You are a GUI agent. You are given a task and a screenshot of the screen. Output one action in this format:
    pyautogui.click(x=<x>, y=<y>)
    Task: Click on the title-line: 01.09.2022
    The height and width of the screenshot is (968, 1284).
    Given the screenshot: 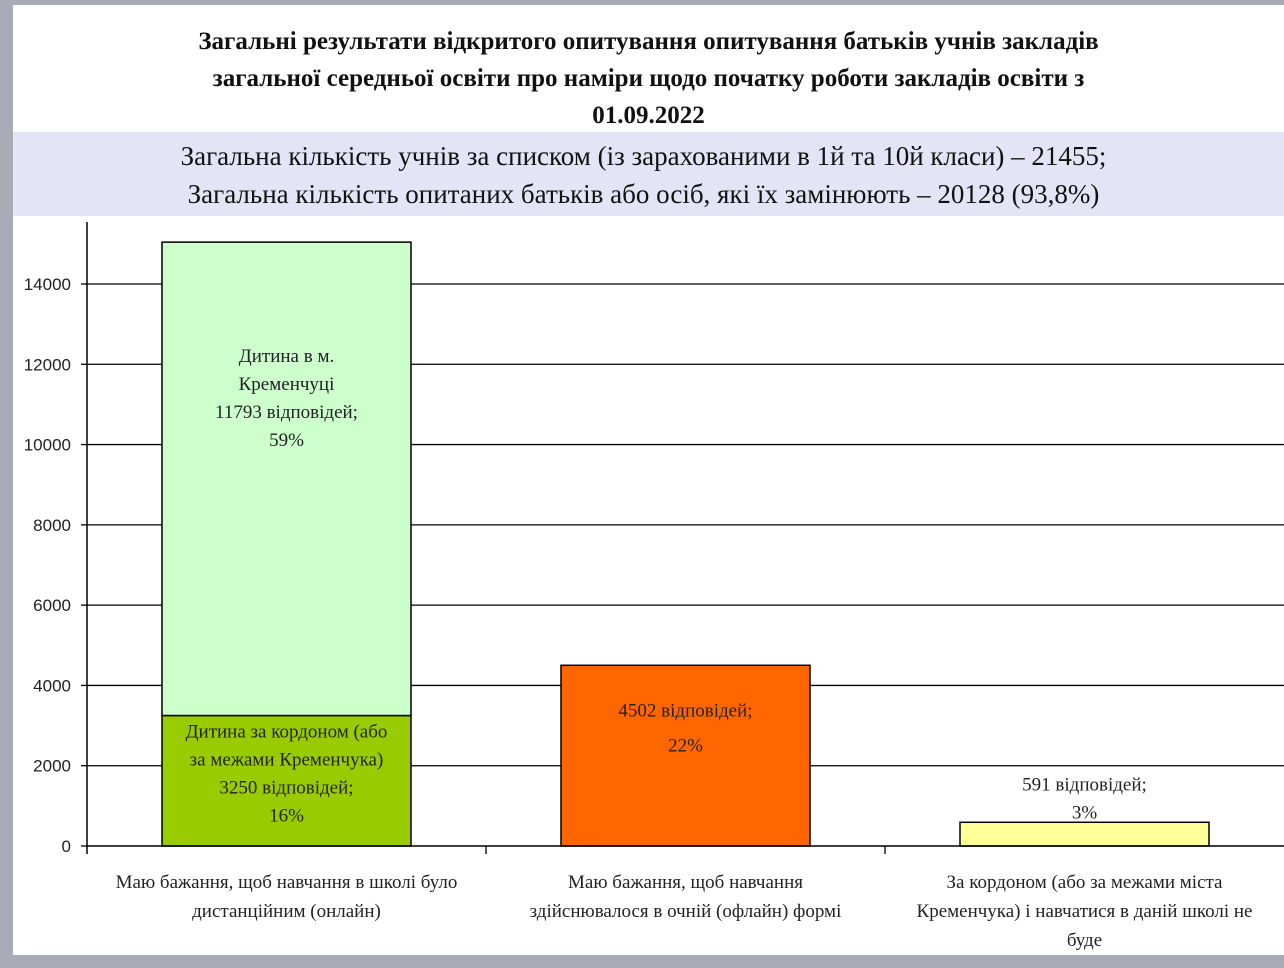 What is the action you would take?
    pyautogui.click(x=648, y=115)
    